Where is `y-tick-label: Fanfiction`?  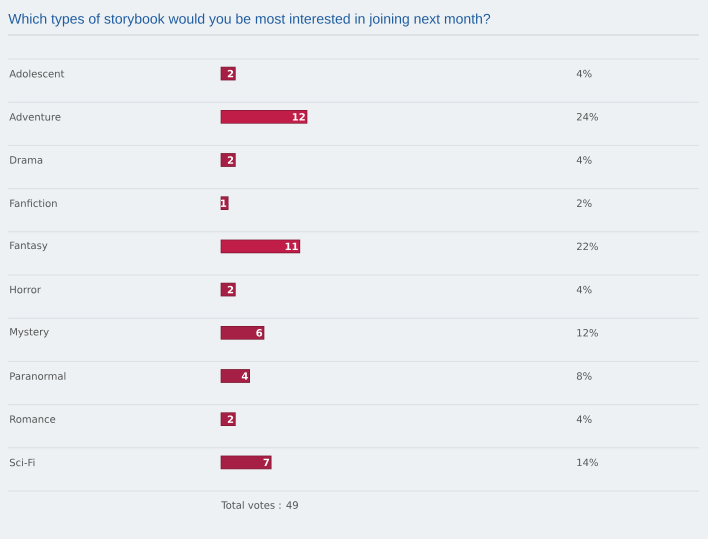 y-tick-label: Fanfiction is located at coordinates (33, 203).